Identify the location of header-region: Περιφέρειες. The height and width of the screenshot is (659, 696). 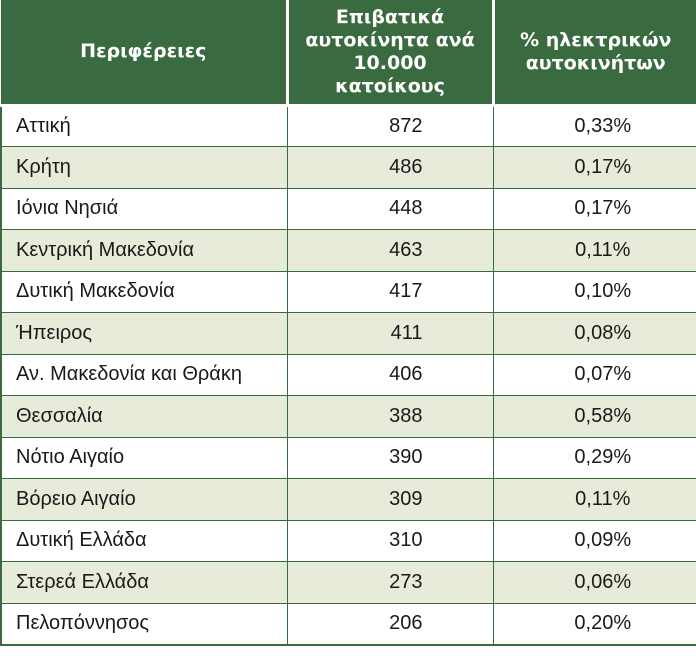
(144, 53).